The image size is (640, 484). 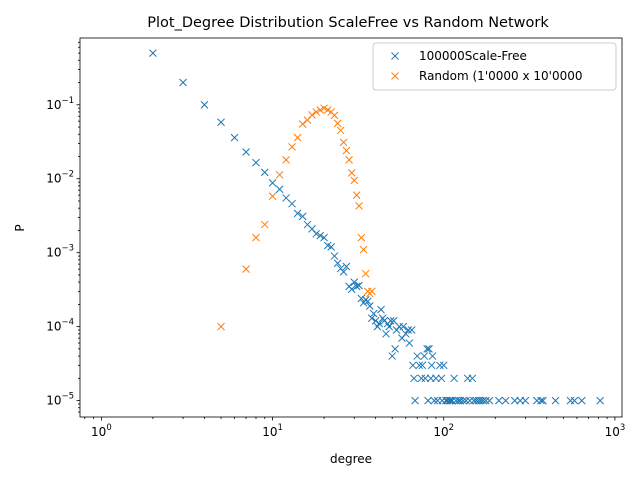 I want to click on y-tick-label: 10⁻¹, so click(x=60, y=104).